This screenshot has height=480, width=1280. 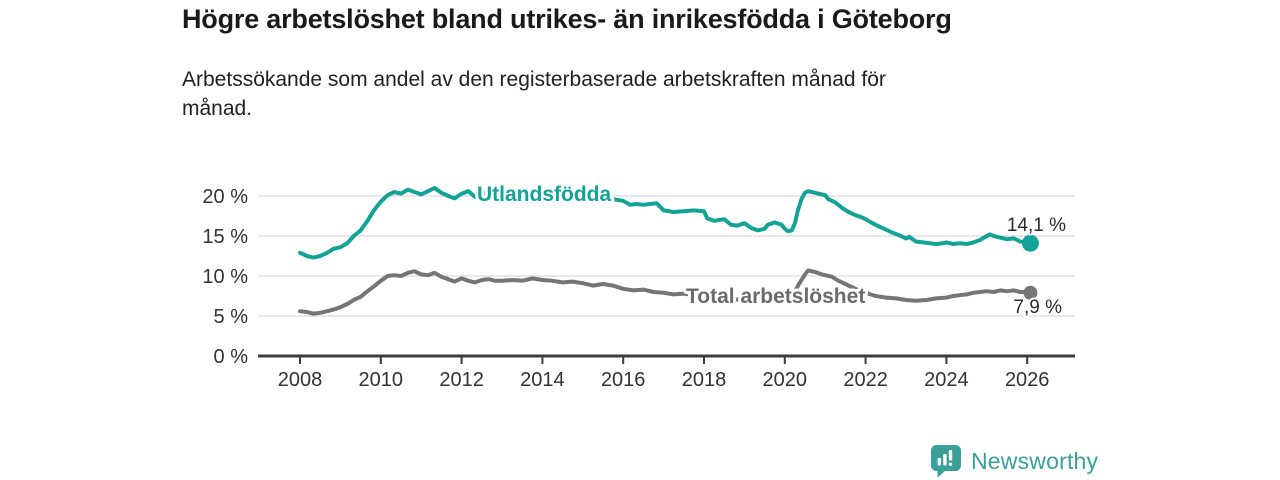 What do you see at coordinates (225, 277) in the screenshot?
I see `y-axis-tick-label: 10 %` at bounding box center [225, 277].